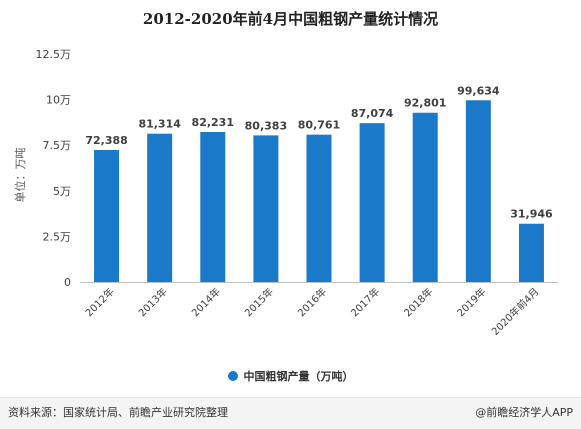  I want to click on data-label: 31,946, so click(531, 214).